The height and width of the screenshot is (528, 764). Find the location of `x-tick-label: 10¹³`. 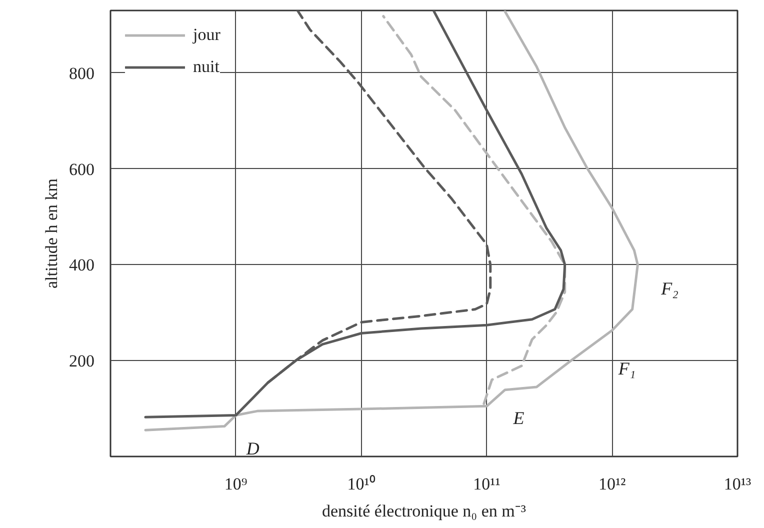

x-tick-label: 10¹³ is located at coordinates (738, 484).